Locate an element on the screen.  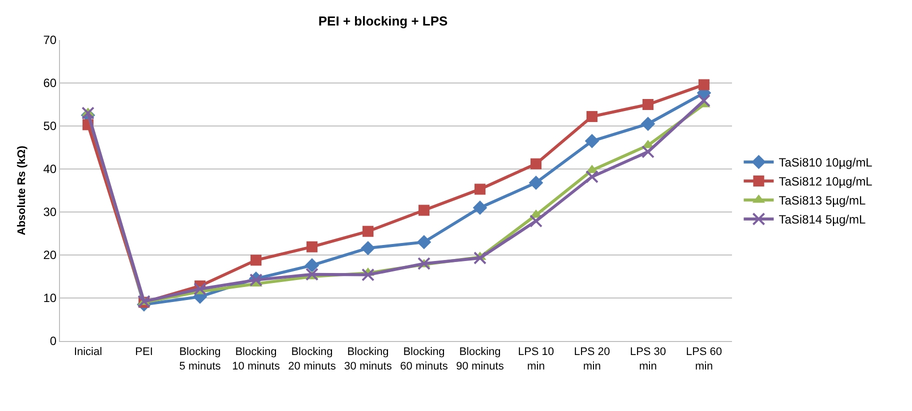
legend-label: TaSi812 10µg/mL is located at coordinates (825, 181).